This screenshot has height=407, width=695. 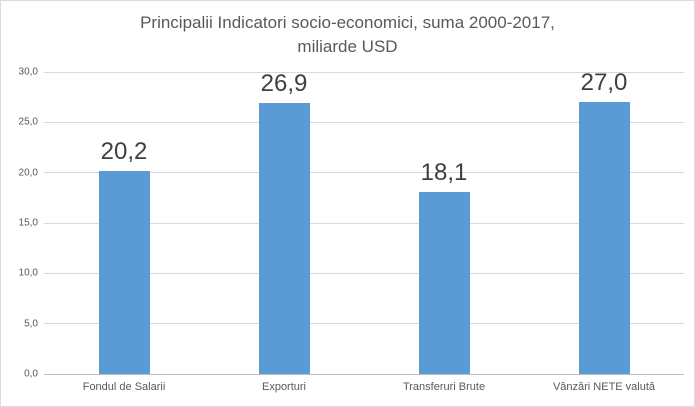 I want to click on y-axis: 0,0 5,0 10,0 15,0 20,0 25,0 30,0, so click(x=19, y=223).